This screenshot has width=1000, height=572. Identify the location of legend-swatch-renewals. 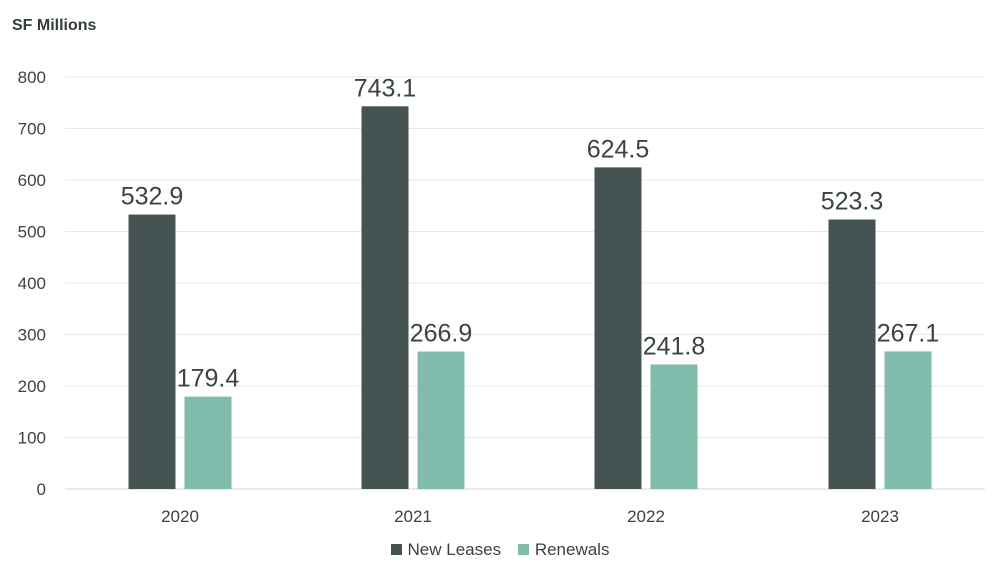
(523, 549).